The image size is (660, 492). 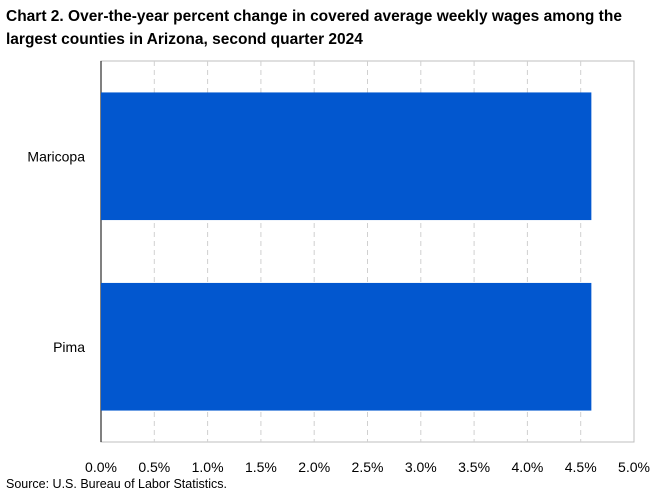 What do you see at coordinates (69, 347) in the screenshot?
I see `category-label: Pima` at bounding box center [69, 347].